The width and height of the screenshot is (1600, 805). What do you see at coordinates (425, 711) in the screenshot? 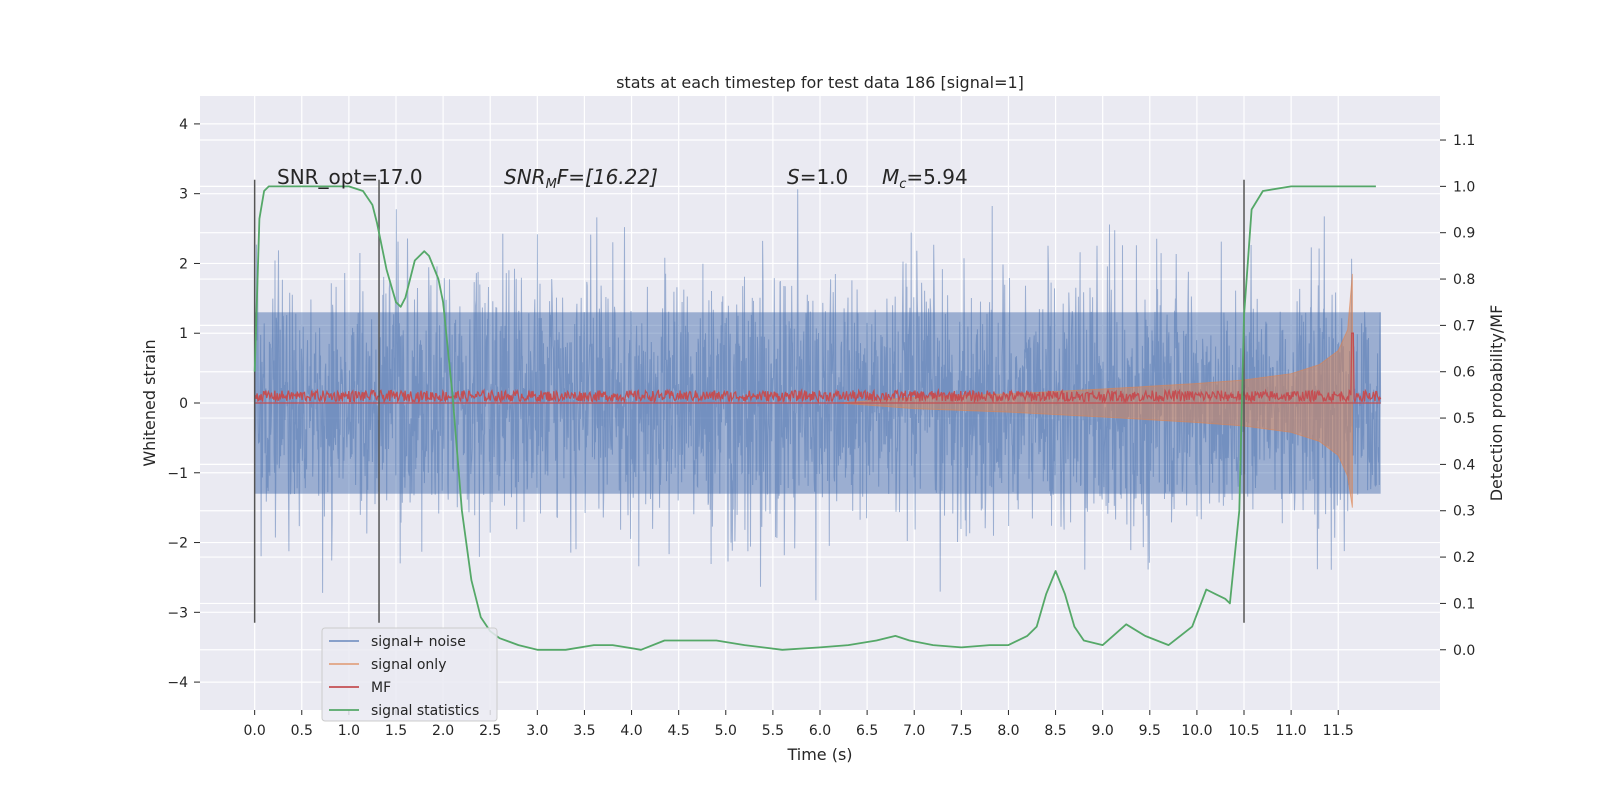
I see `legend-label-signal-statistics: signal statistics` at bounding box center [425, 711].